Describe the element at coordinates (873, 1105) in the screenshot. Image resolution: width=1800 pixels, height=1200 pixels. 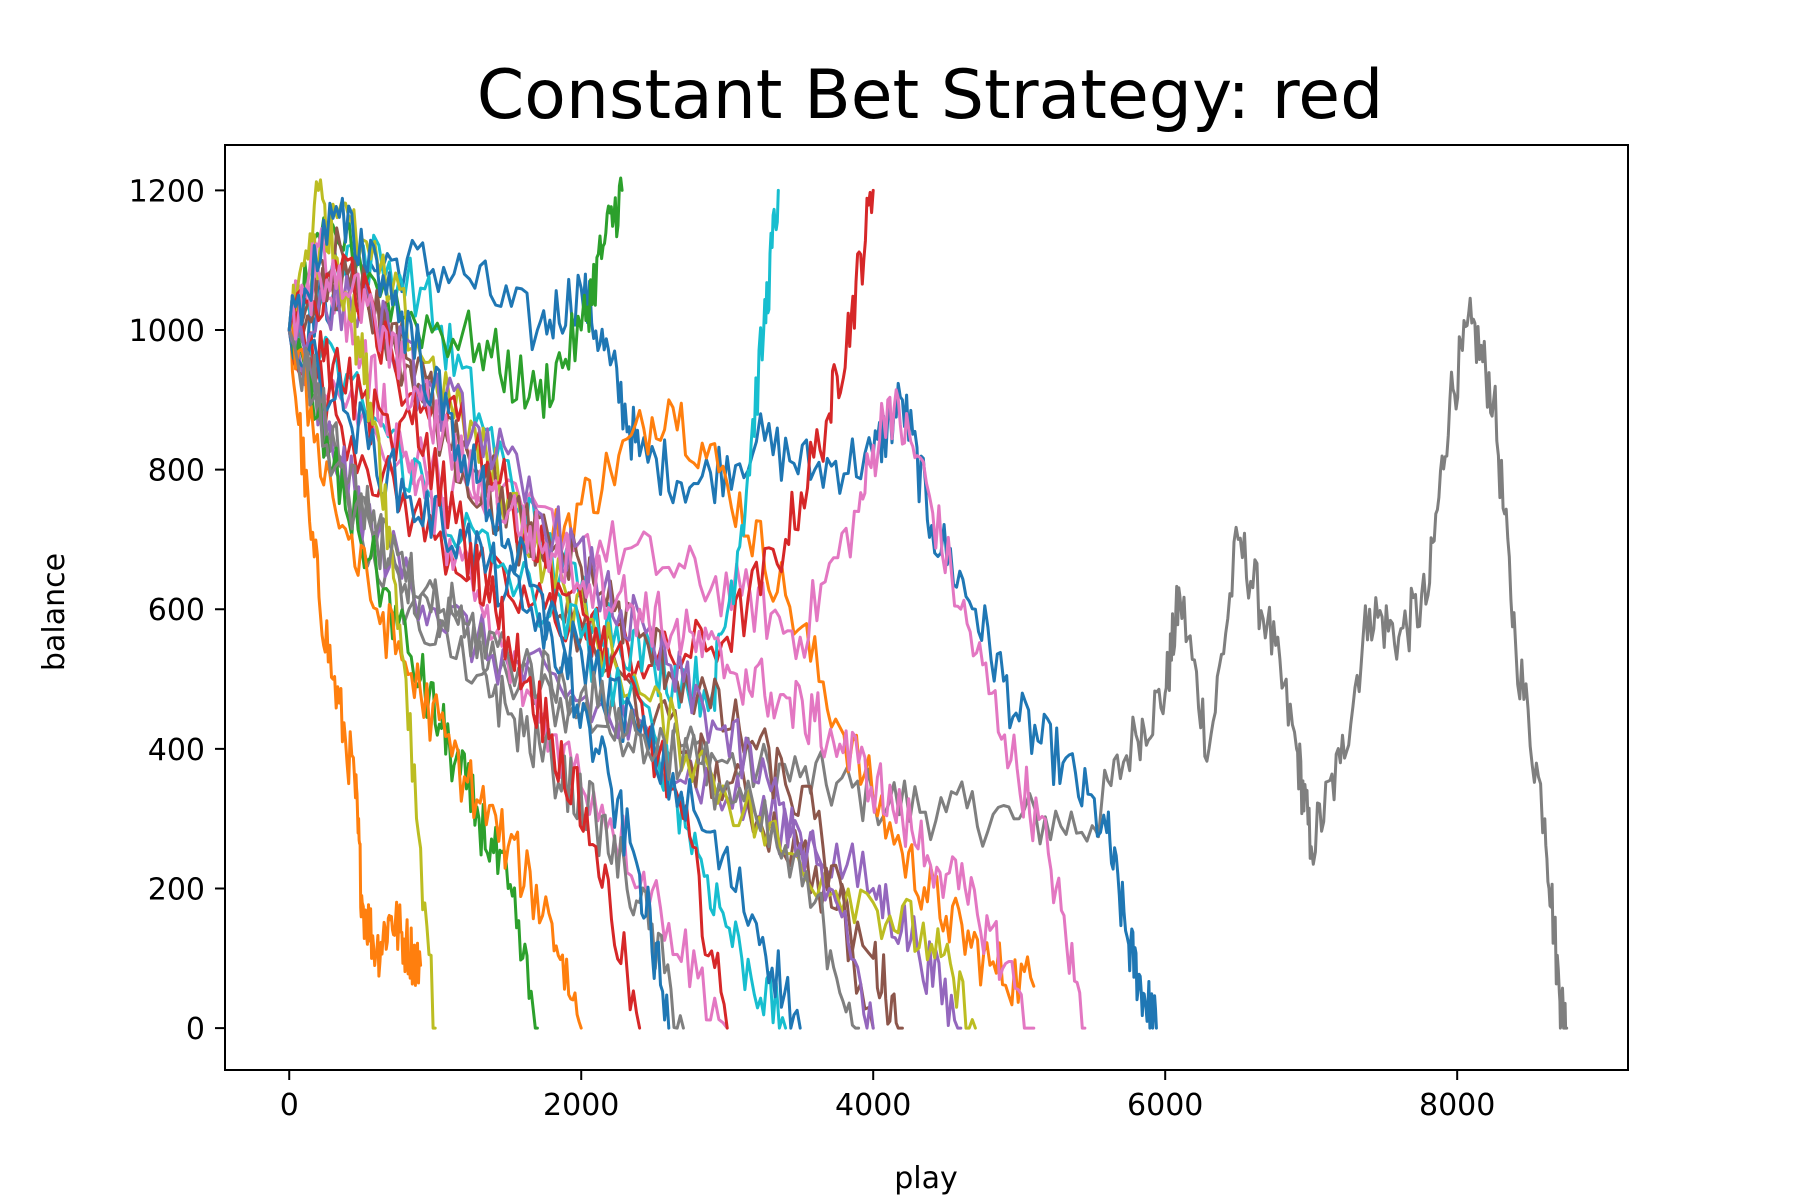
I see `x-tick-label-2: 4000` at that location.